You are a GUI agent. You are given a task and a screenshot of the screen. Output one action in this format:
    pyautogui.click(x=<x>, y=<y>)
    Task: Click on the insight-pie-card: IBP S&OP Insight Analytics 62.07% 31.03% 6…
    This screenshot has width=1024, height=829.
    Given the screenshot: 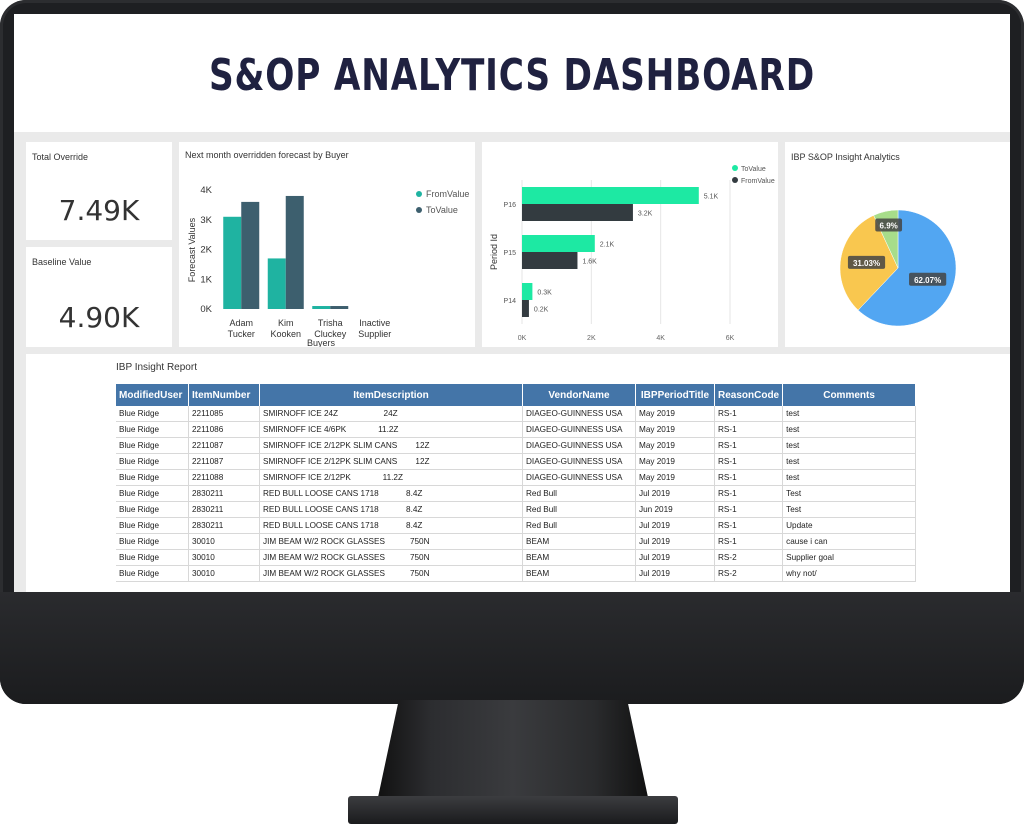 What is the action you would take?
    pyautogui.click(x=897, y=244)
    